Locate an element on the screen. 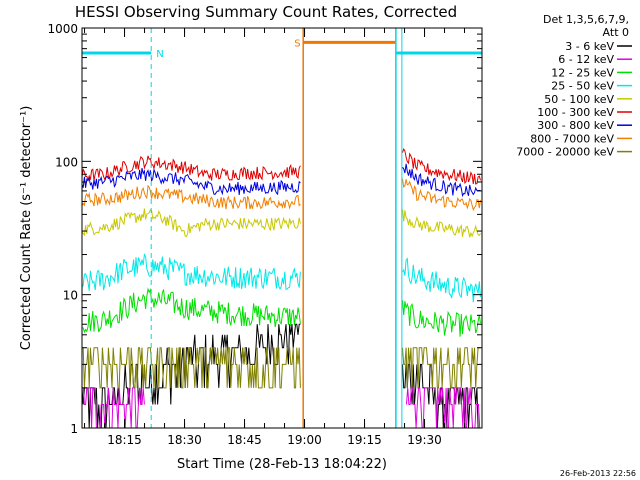  footer-timestamp: 26-Feb-2013 22:56 is located at coordinates (598, 473).